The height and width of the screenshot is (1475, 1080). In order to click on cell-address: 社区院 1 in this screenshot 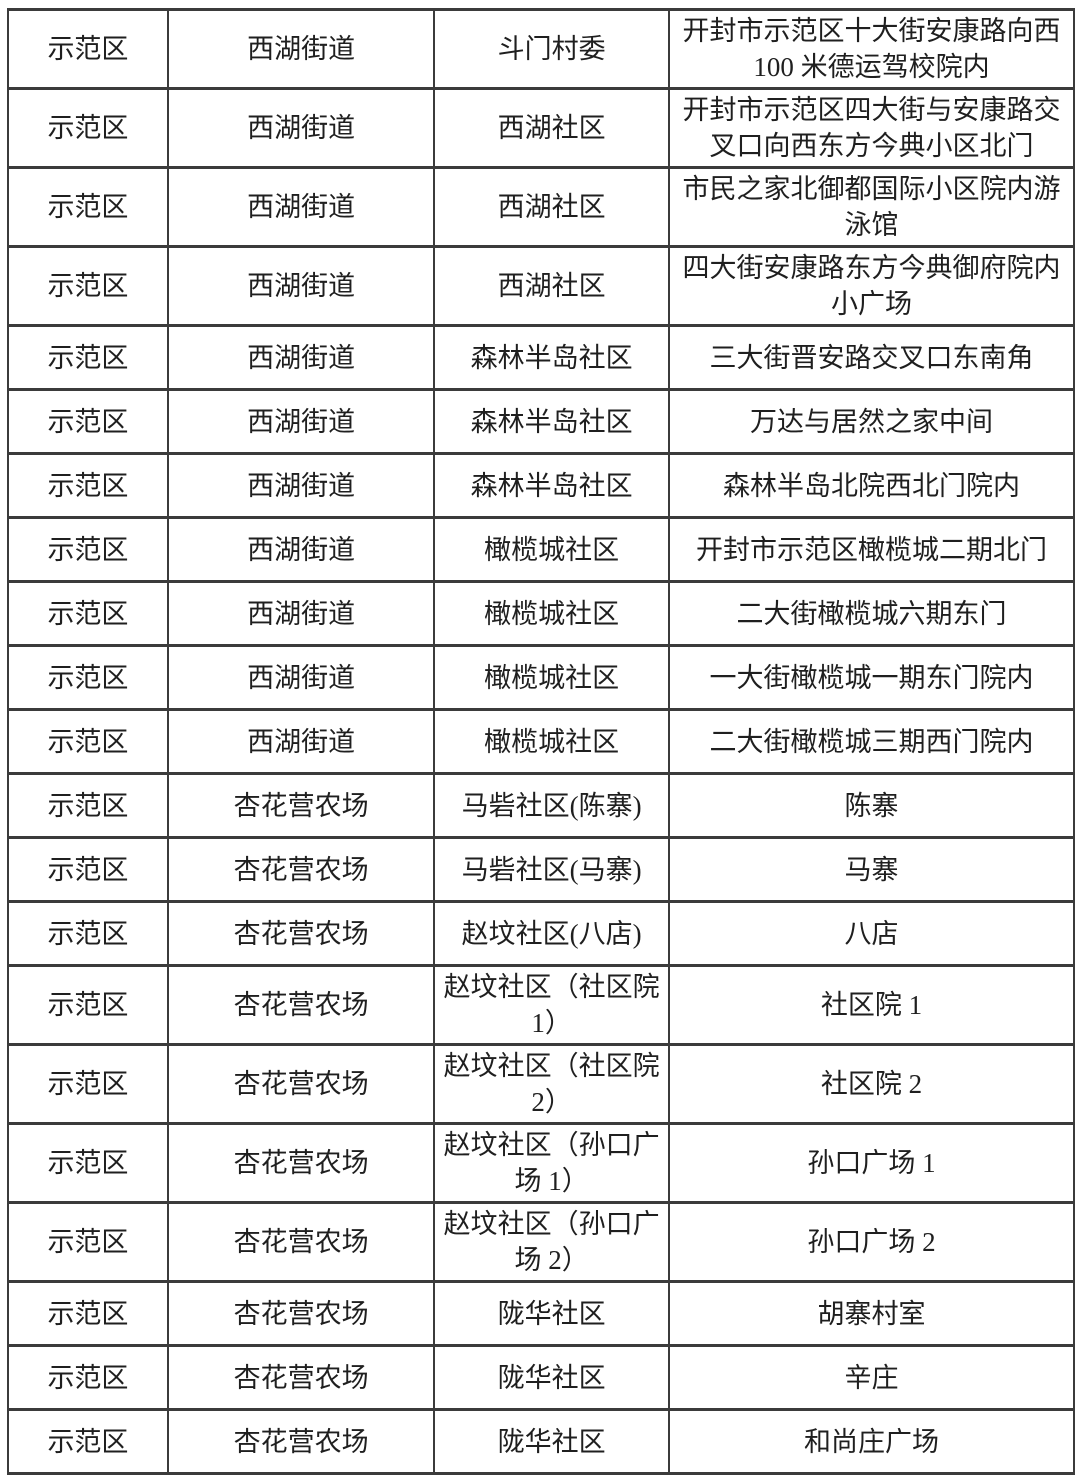, I will do `click(871, 1005)`.